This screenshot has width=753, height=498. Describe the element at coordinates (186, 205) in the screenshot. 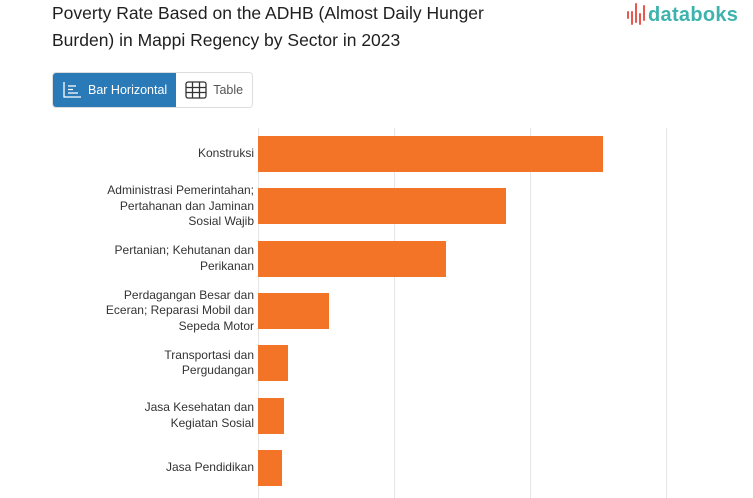

I see `category-label-line: Pertahanan dan Jaminan` at that location.